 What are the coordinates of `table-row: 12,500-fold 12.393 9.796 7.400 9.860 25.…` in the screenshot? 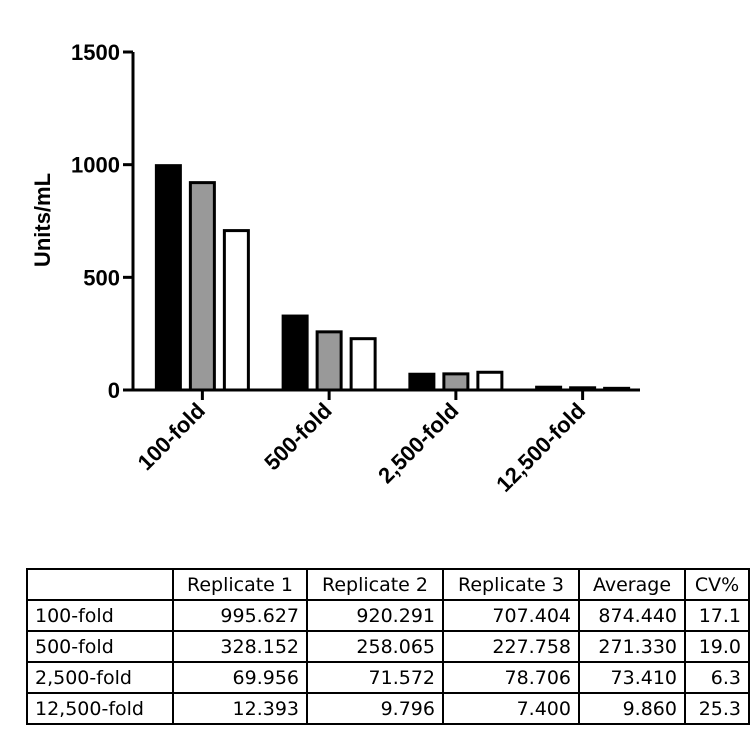 It's located at (388, 708).